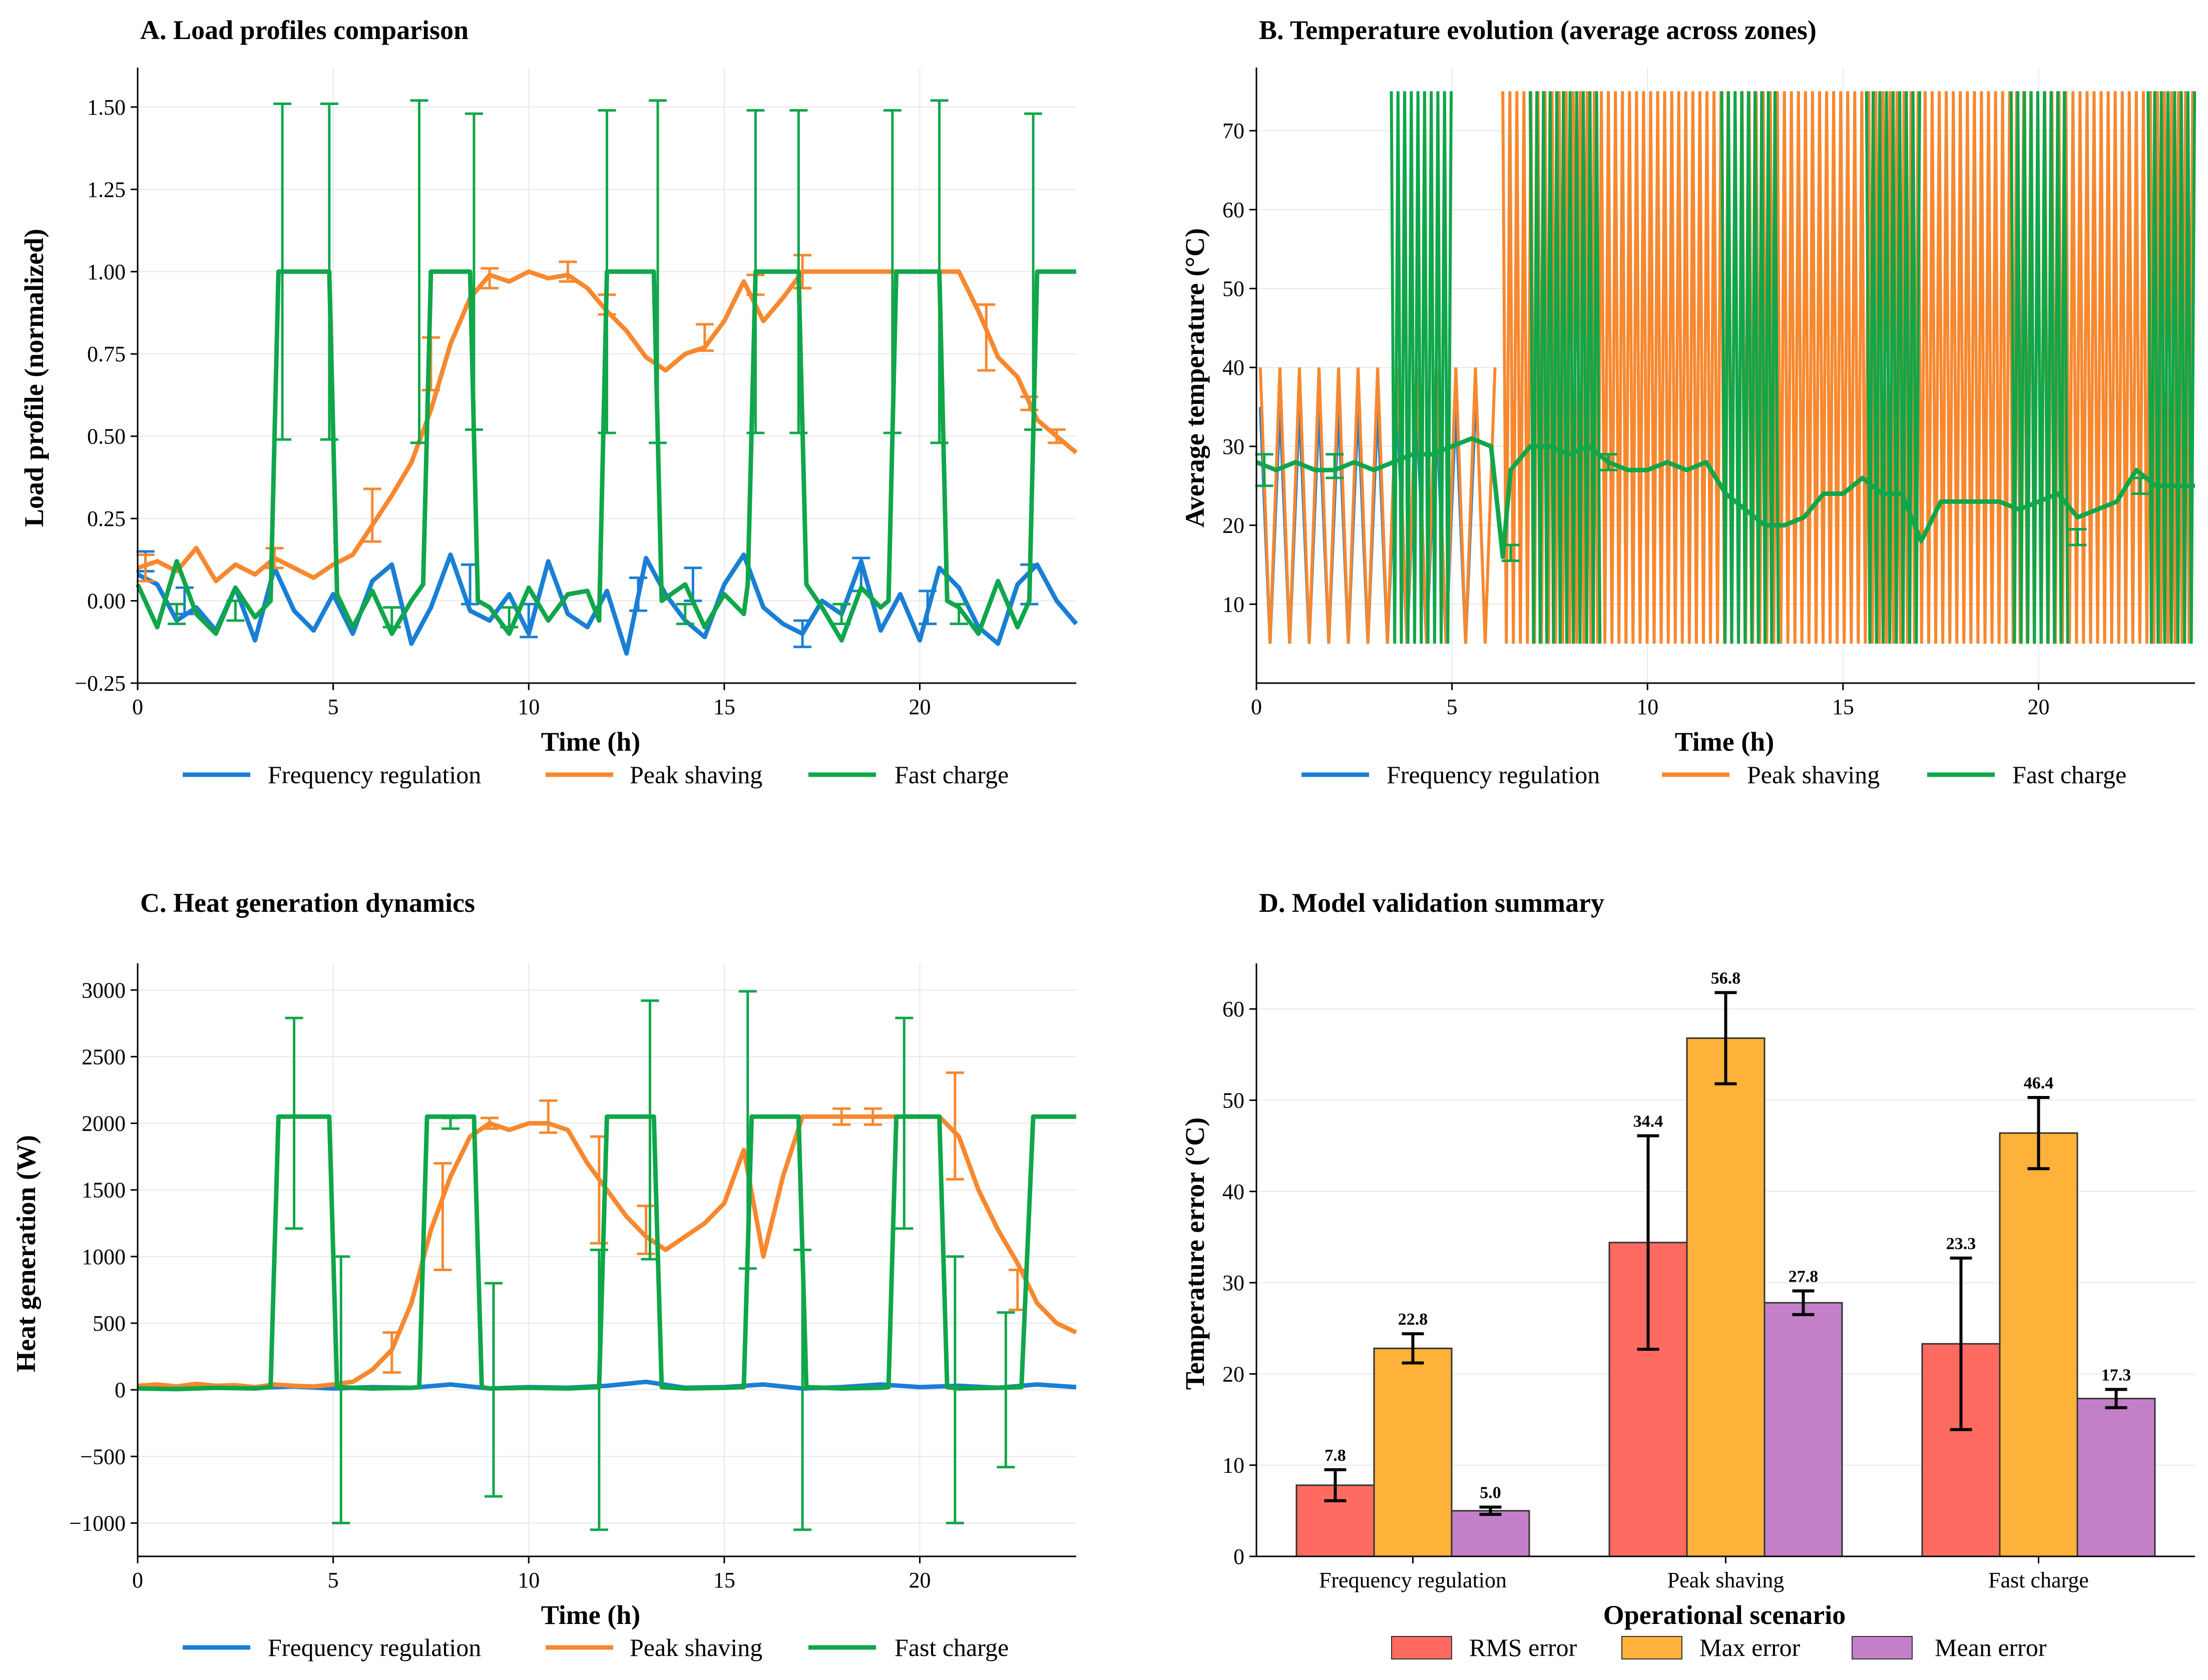 This screenshot has height=1680, width=2208. Describe the element at coordinates (1724, 1615) in the screenshot. I see `panel-d-xlabel: Operational scenario` at that location.